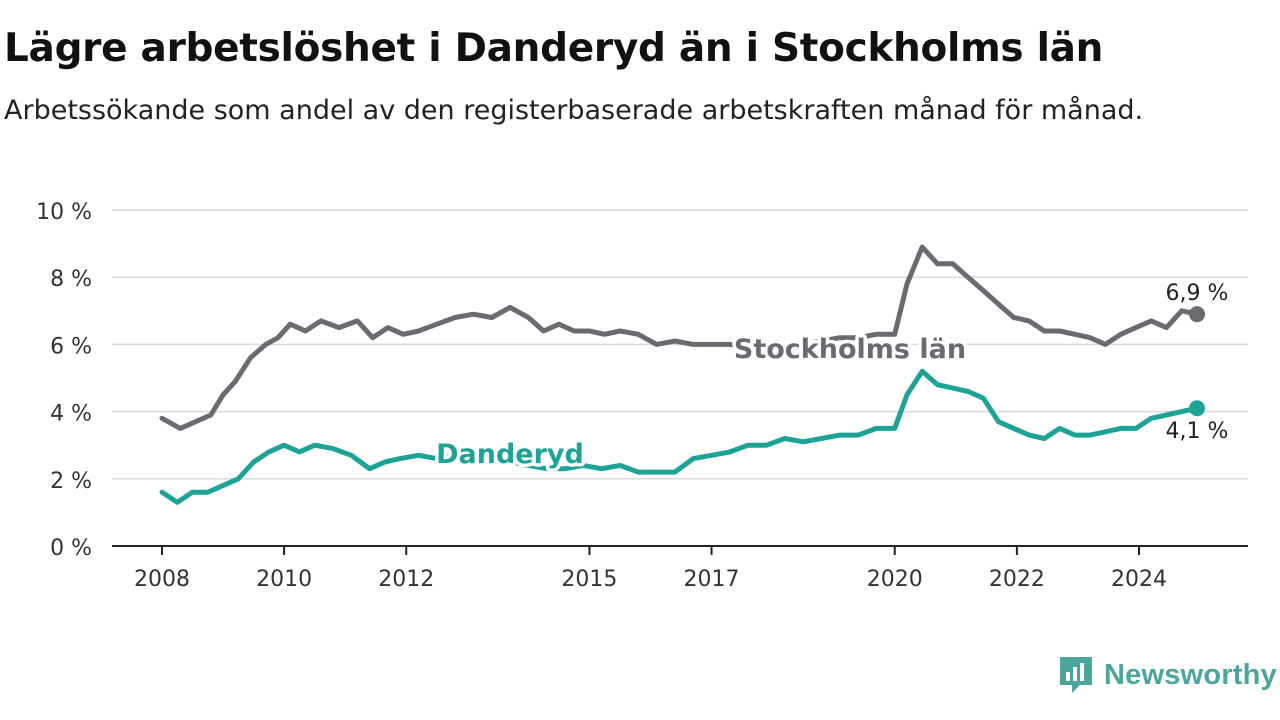 The image size is (1280, 720). I want to click on x-axis: 2008 2010 2012 2015 2017 2020 2022 2024, so click(680, 568).